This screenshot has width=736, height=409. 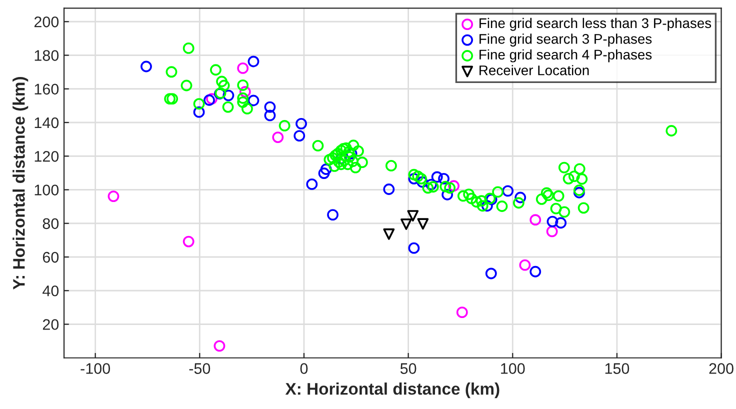 I want to click on y-tick-label: 80, so click(x=50, y=224).